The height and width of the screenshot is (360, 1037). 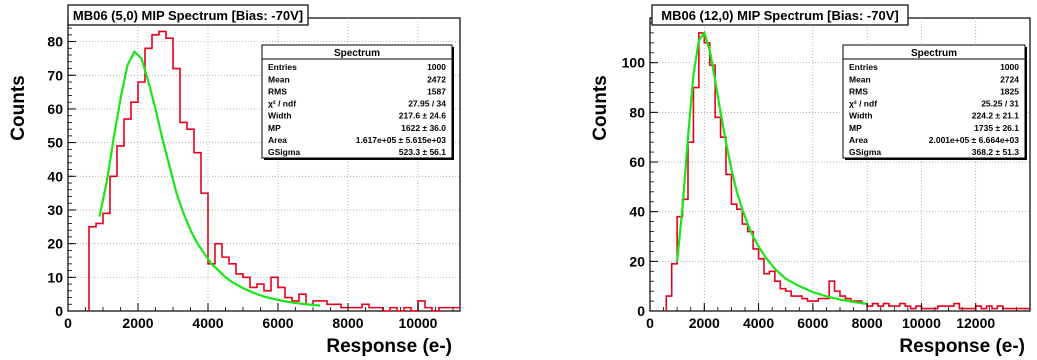 What do you see at coordinates (1009, 91) in the screenshot?
I see `stats-row-value: 1825` at bounding box center [1009, 91].